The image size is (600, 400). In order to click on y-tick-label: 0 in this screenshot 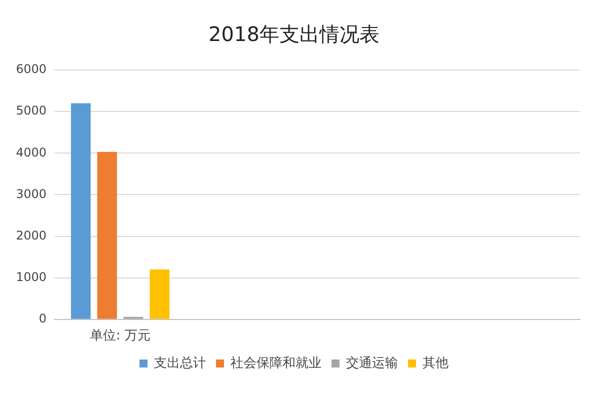, I will do `click(42, 319)`.